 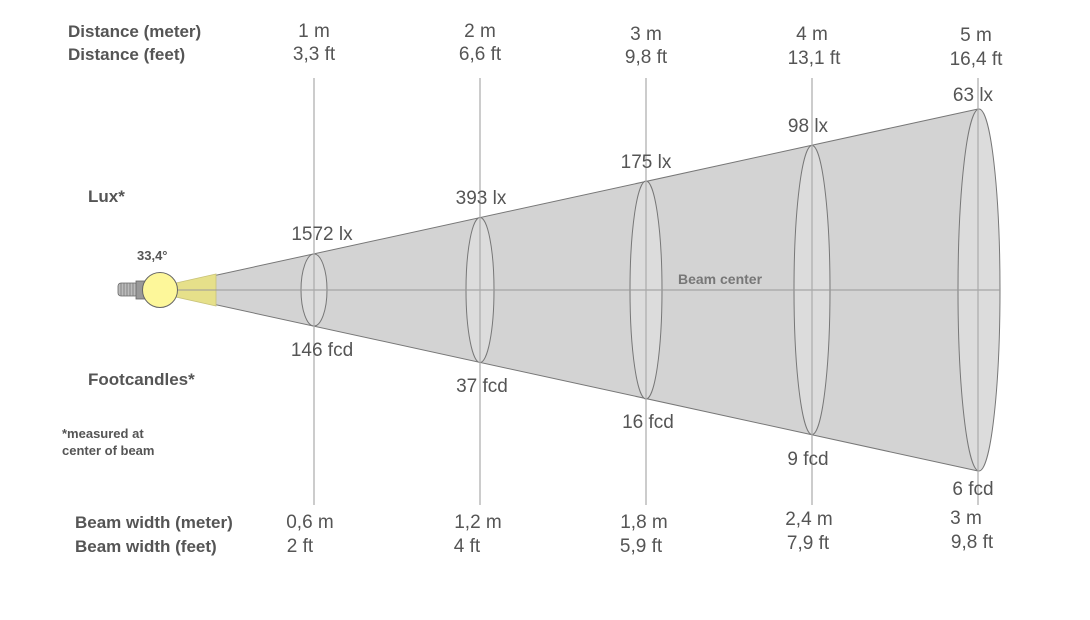 What do you see at coordinates (646, 34) in the screenshot?
I see `distance-m-3: 3 m` at bounding box center [646, 34].